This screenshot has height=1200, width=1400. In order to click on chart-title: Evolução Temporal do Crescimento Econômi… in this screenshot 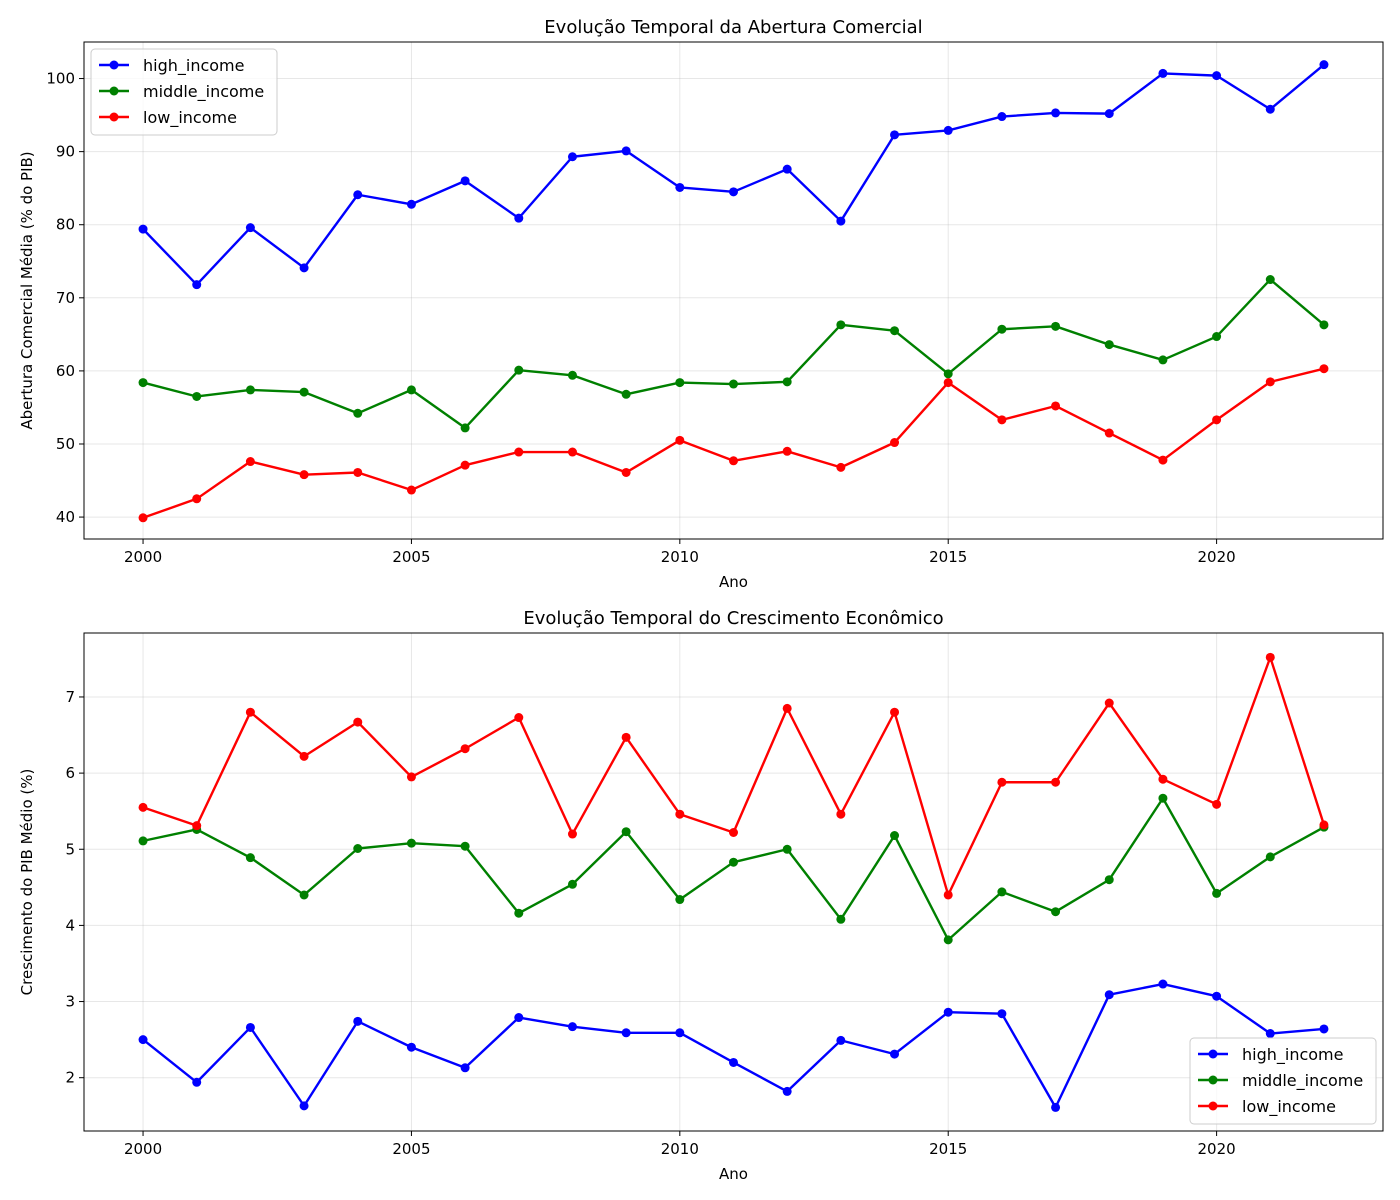, I will do `click(733, 618)`.